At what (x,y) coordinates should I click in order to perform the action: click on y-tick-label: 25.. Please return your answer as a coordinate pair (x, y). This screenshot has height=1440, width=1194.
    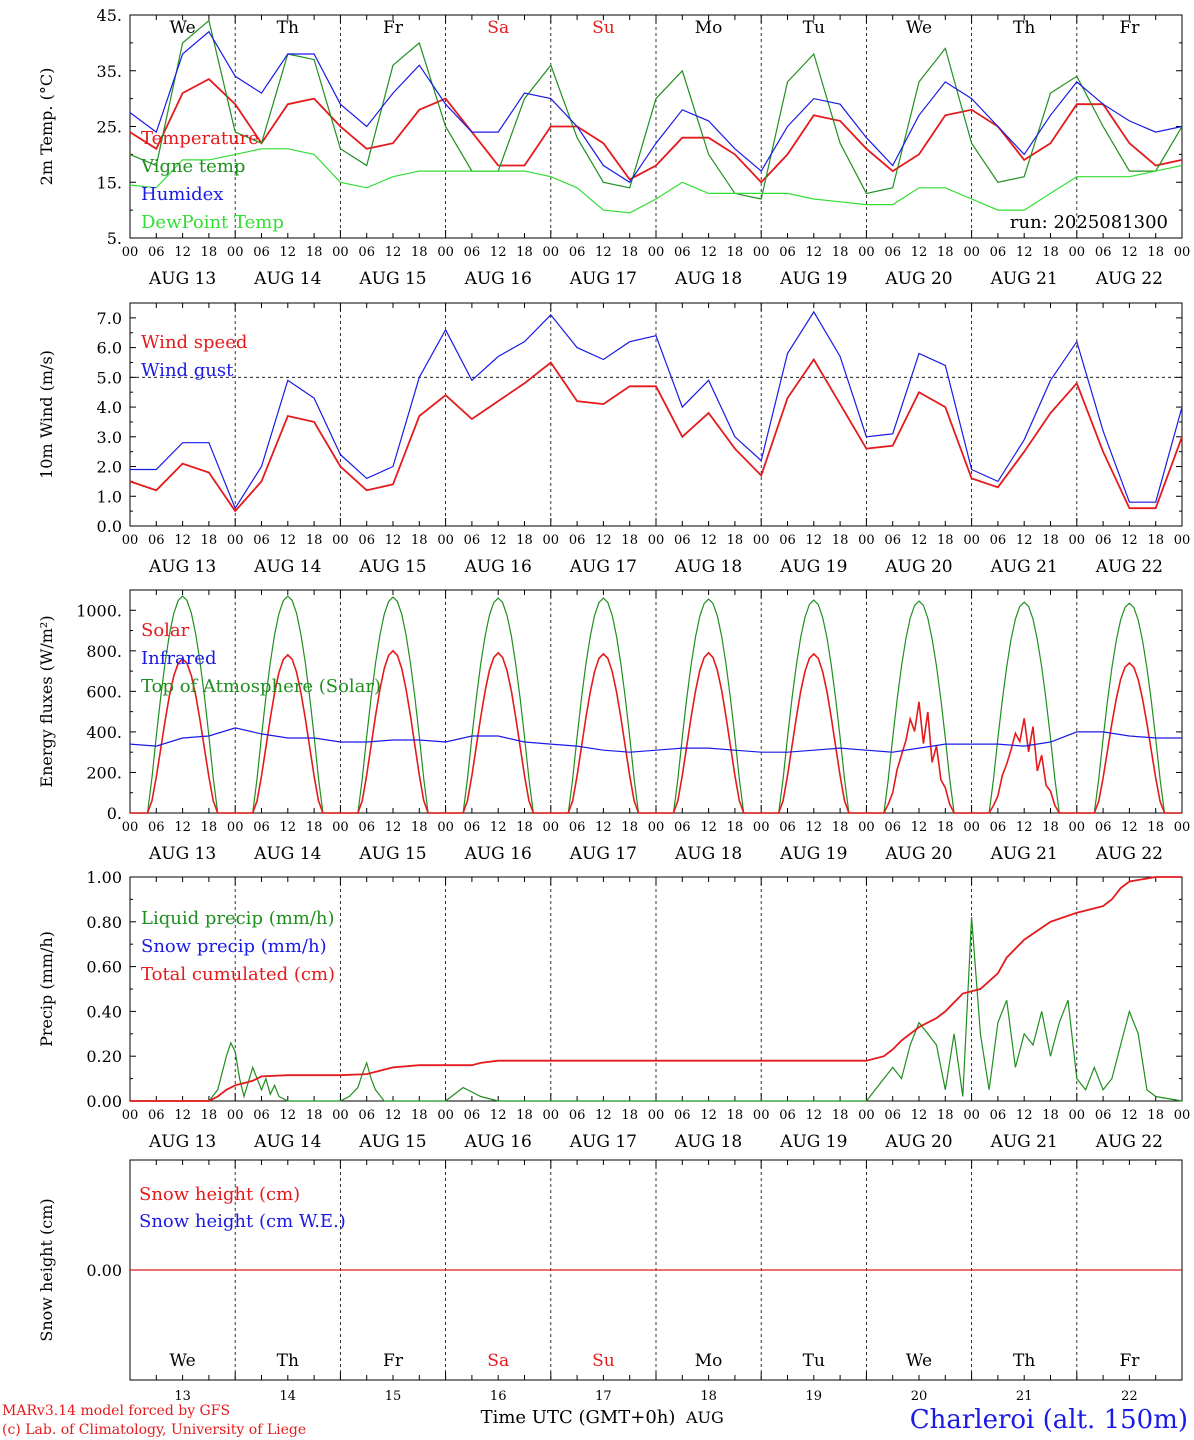
    Looking at the image, I should click on (109, 127).